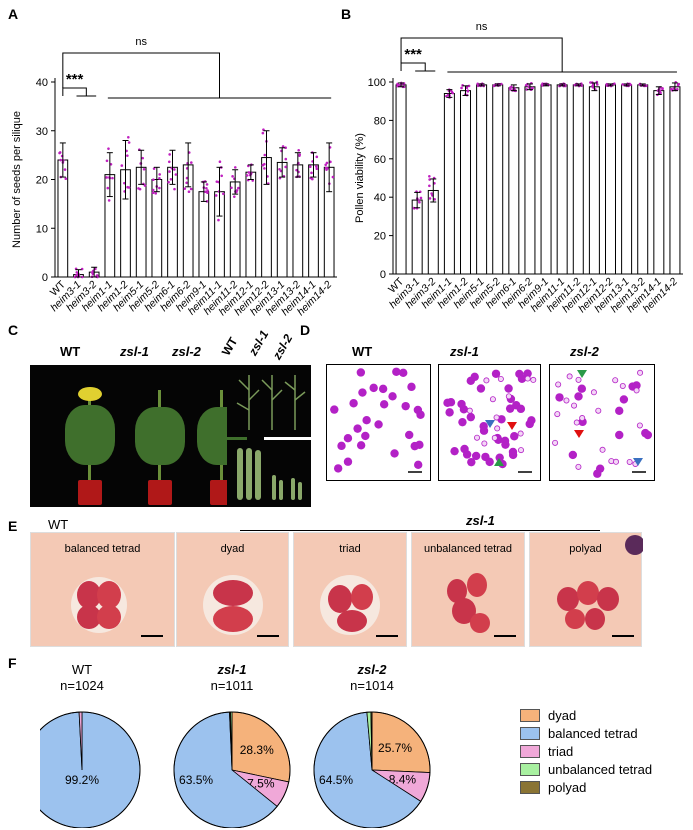  What do you see at coordinates (58, 524) in the screenshot?
I see `meiosis-label-wt: WT` at bounding box center [58, 524].